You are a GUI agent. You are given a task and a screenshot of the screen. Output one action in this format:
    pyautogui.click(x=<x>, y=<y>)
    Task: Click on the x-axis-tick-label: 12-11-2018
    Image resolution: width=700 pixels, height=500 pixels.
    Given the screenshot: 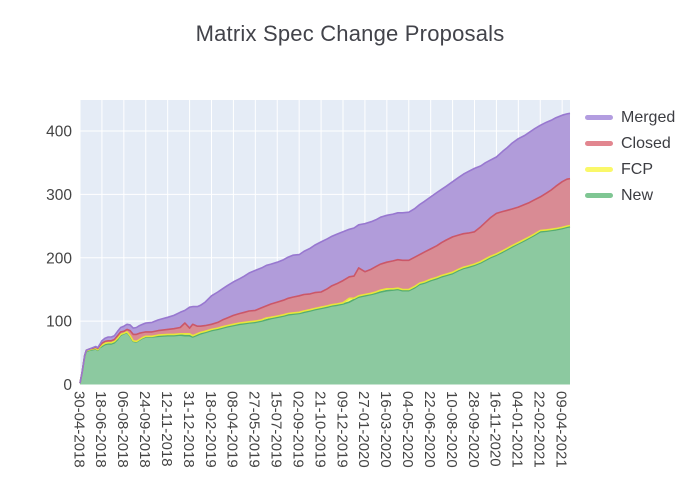 What is the action you would take?
    pyautogui.click(x=166, y=429)
    